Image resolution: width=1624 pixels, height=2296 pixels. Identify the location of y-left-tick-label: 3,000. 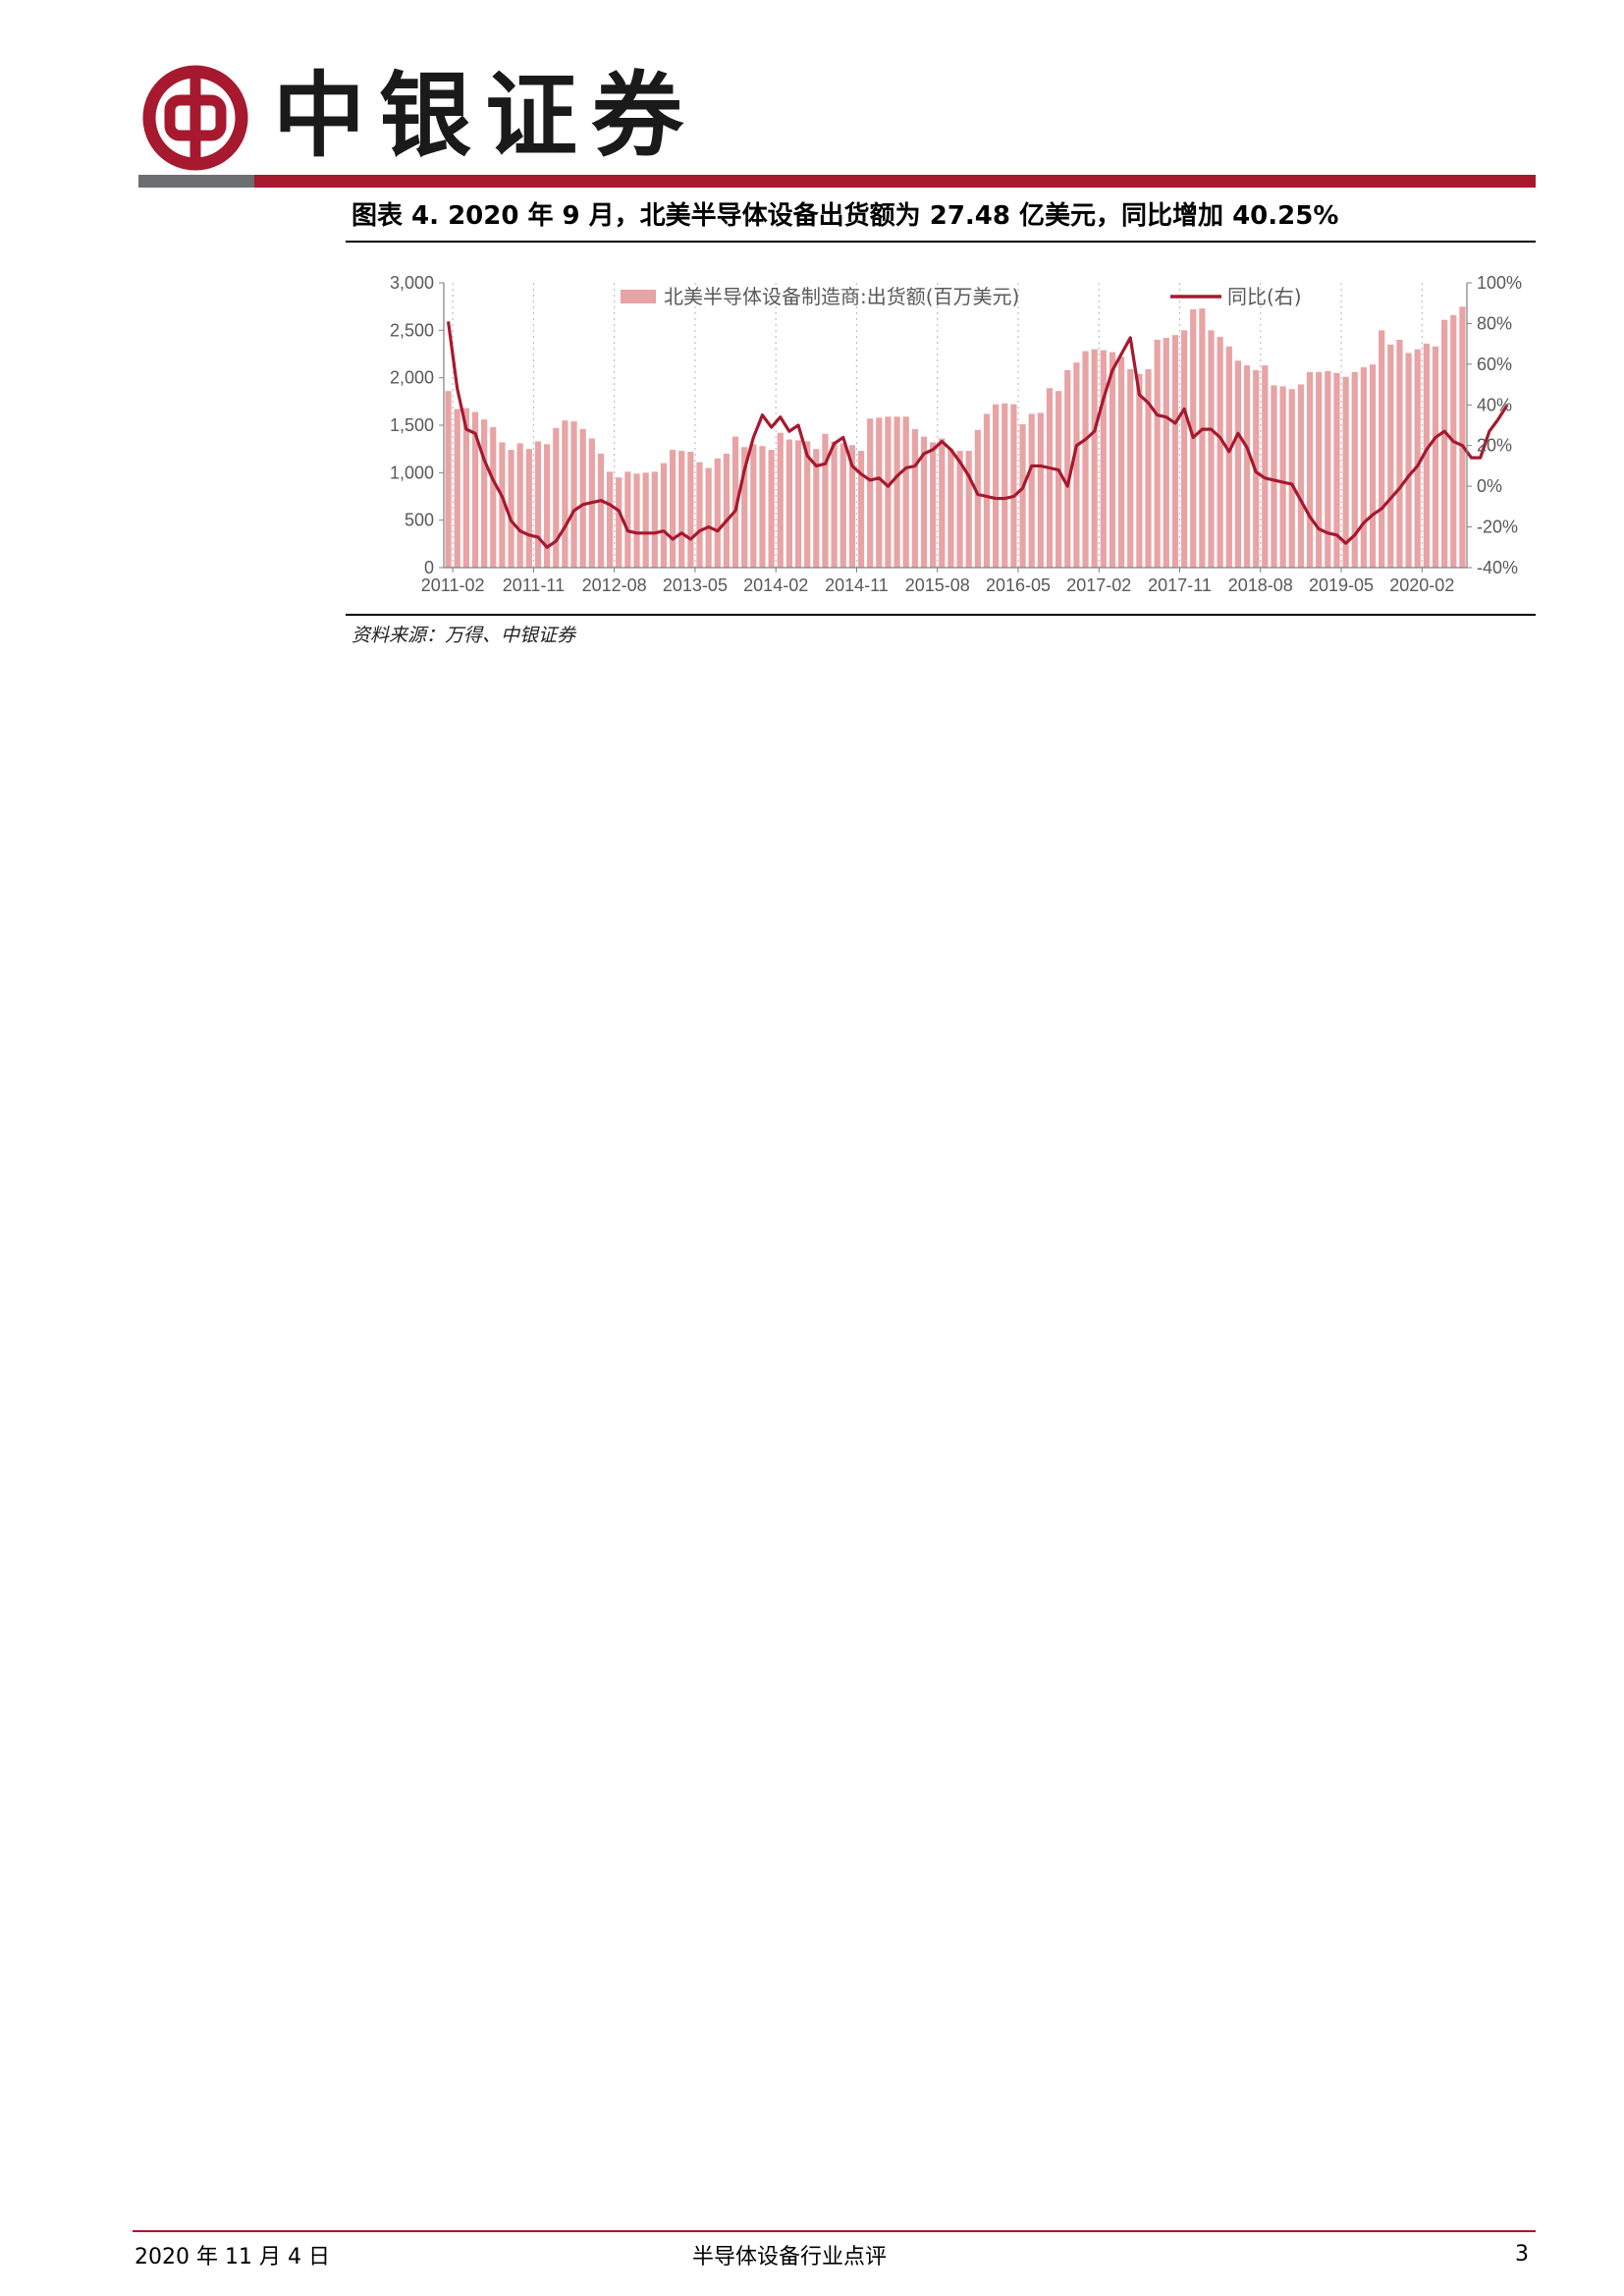
(412, 283).